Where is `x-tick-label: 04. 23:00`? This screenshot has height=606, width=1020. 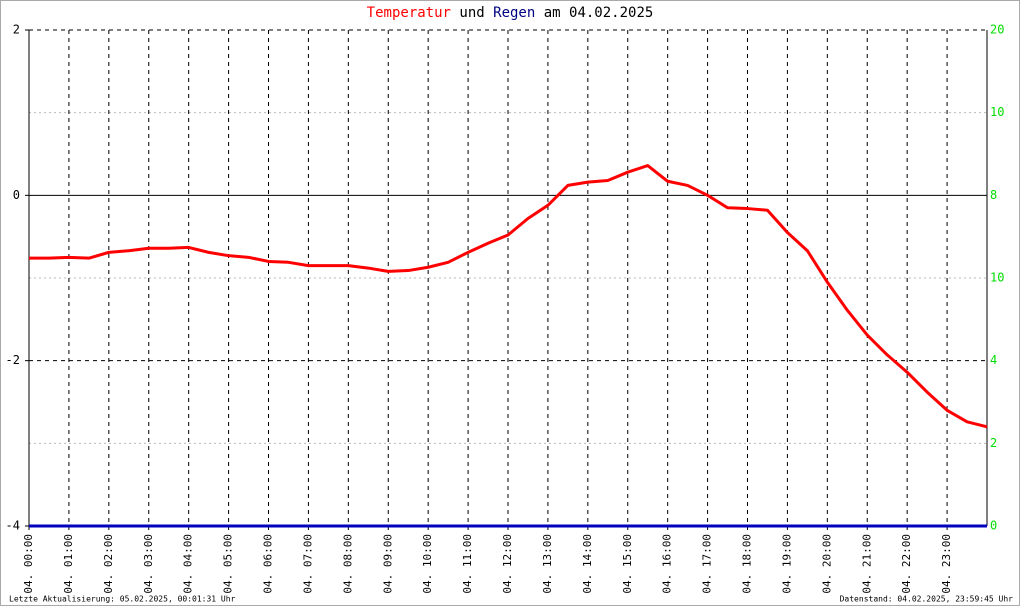 x-tick-label: 04. 23:00 is located at coordinates (946, 564).